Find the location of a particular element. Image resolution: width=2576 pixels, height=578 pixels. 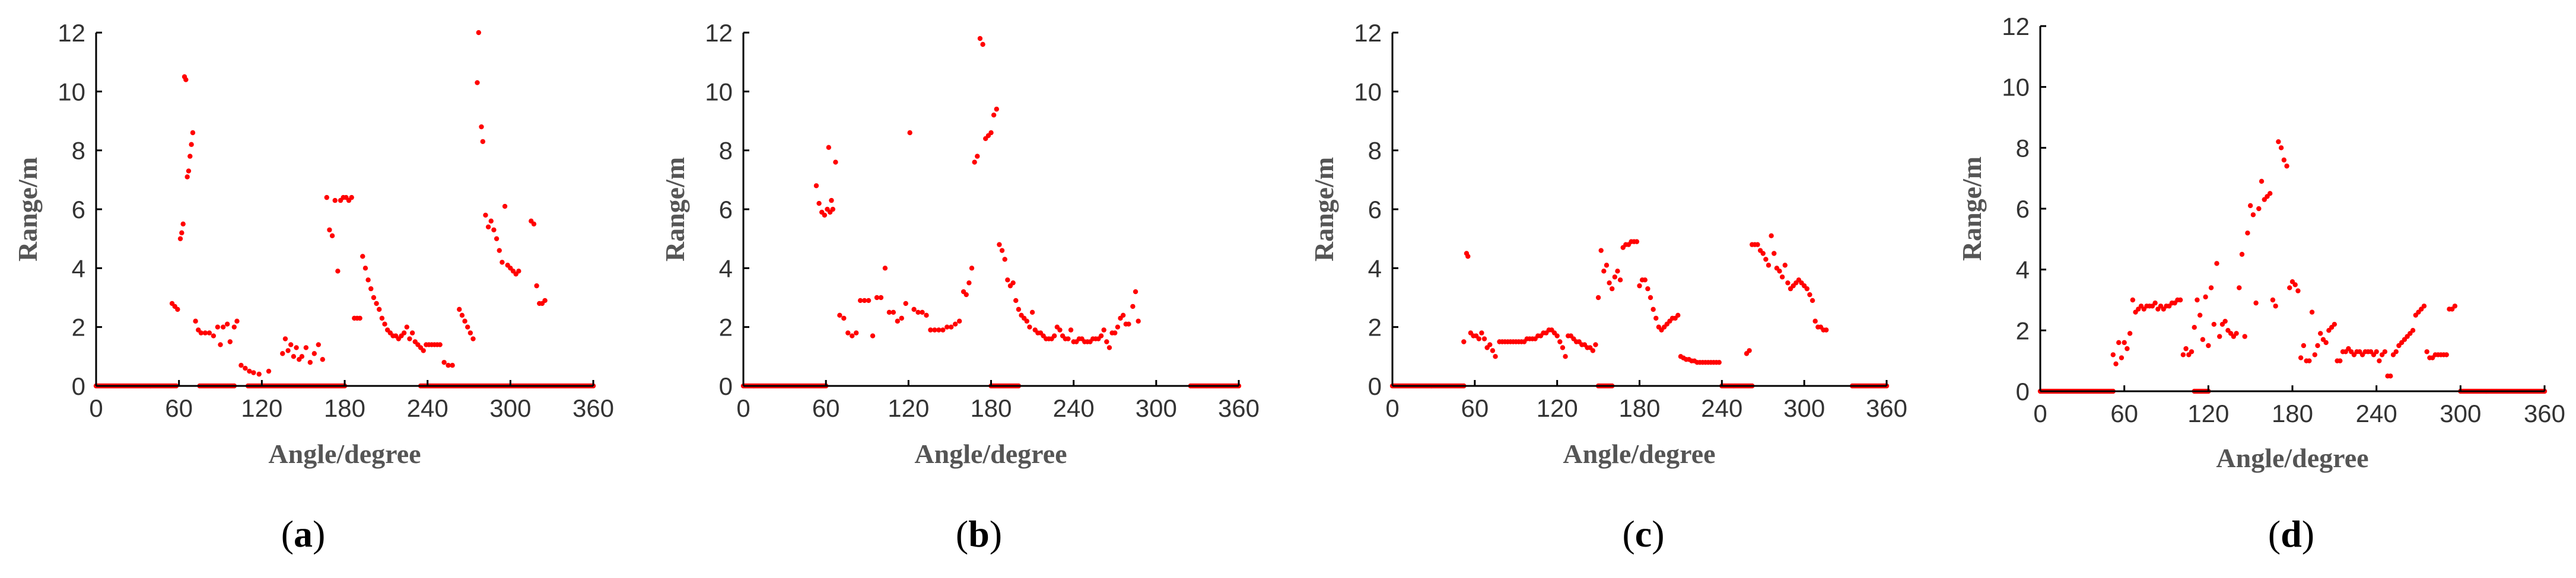

y-tick-label: 10 is located at coordinates (71, 92).